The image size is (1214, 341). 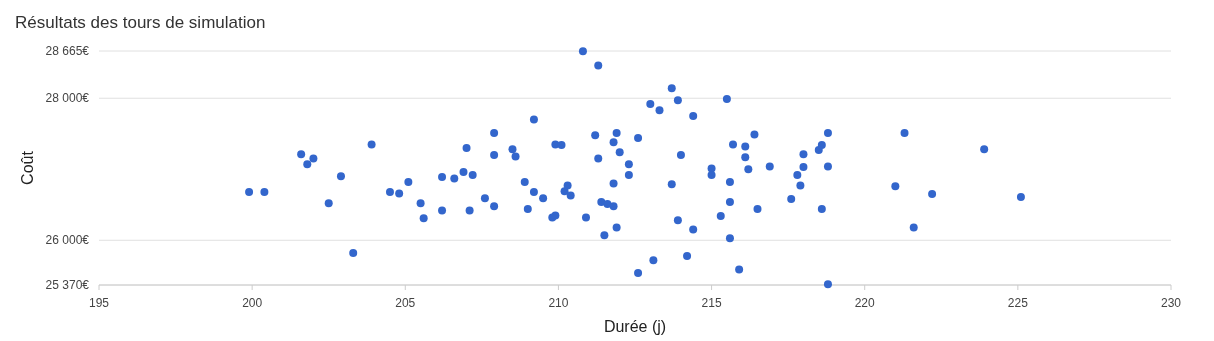 What do you see at coordinates (67, 240) in the screenshot?
I see `y-tick-label: 26 000€` at bounding box center [67, 240].